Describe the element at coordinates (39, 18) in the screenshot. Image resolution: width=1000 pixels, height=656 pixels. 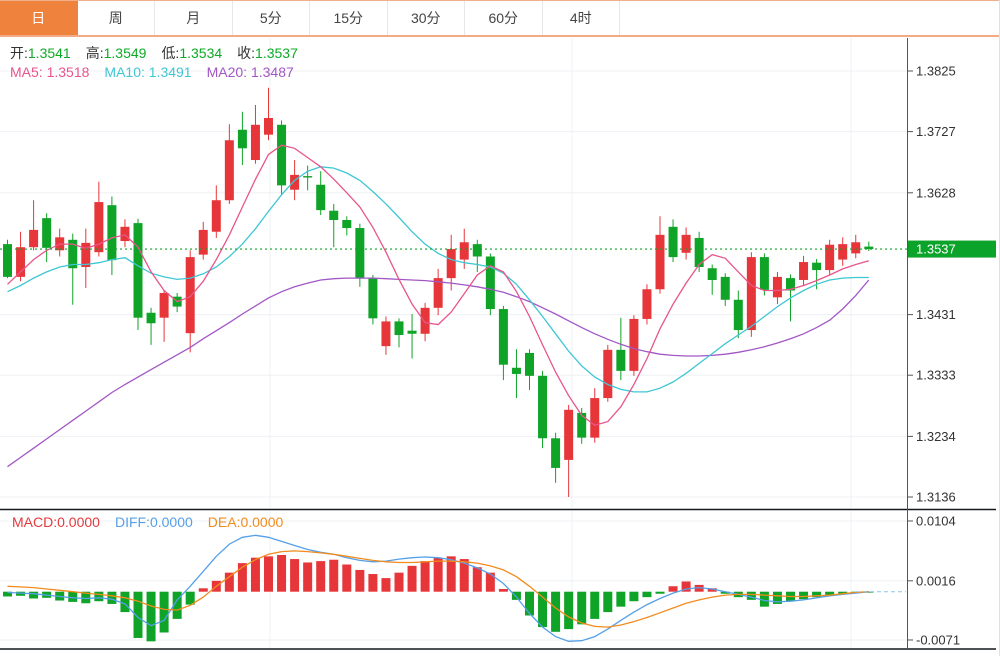
I see `tab-day: 日` at that location.